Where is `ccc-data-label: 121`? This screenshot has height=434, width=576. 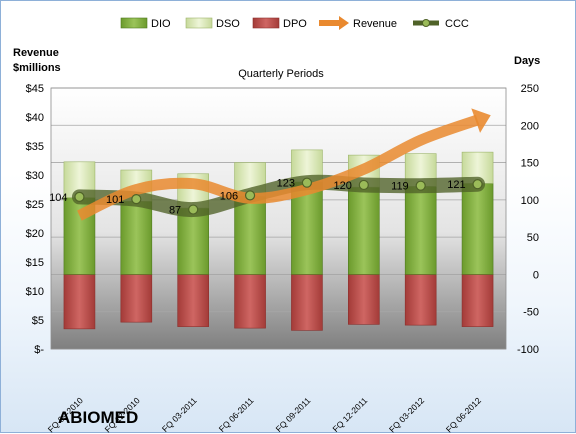
ccc-data-label: 121 is located at coordinates (456, 185).